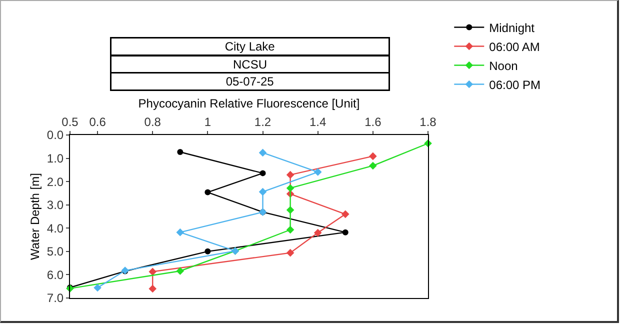  What do you see at coordinates (428, 122) in the screenshot?
I see `x-tick-label: 1.8` at bounding box center [428, 122].